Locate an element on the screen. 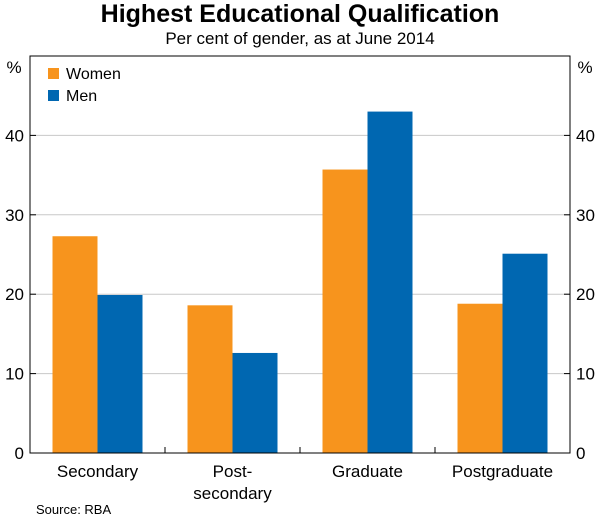  y-tick-label-left: 10 is located at coordinates (14, 374).